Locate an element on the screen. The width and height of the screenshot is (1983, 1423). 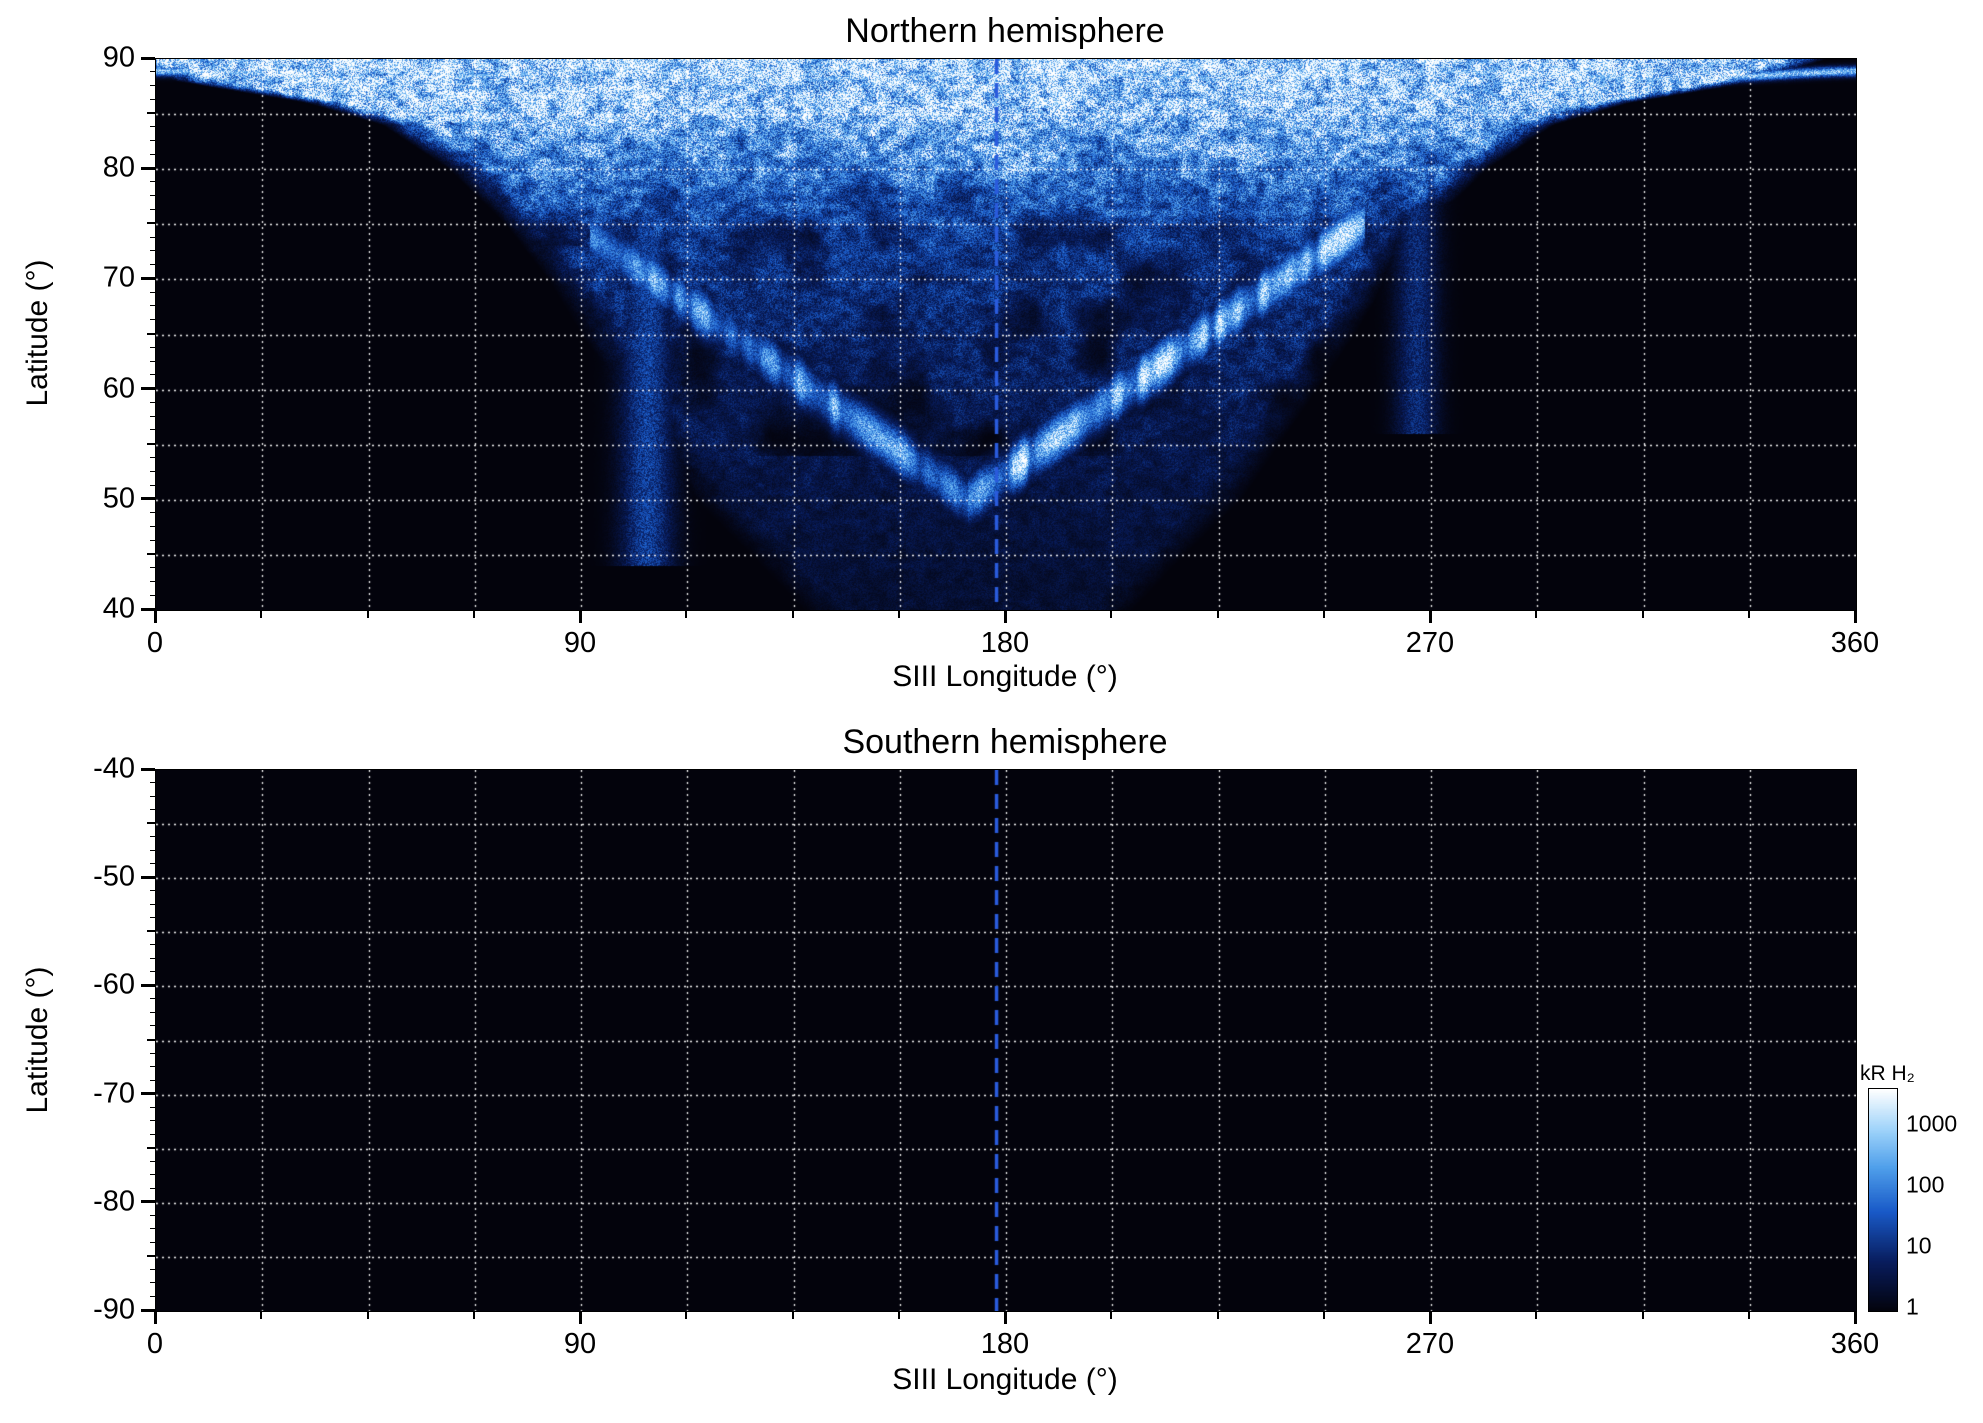
x-tick-label: 0 is located at coordinates (155, 1344).